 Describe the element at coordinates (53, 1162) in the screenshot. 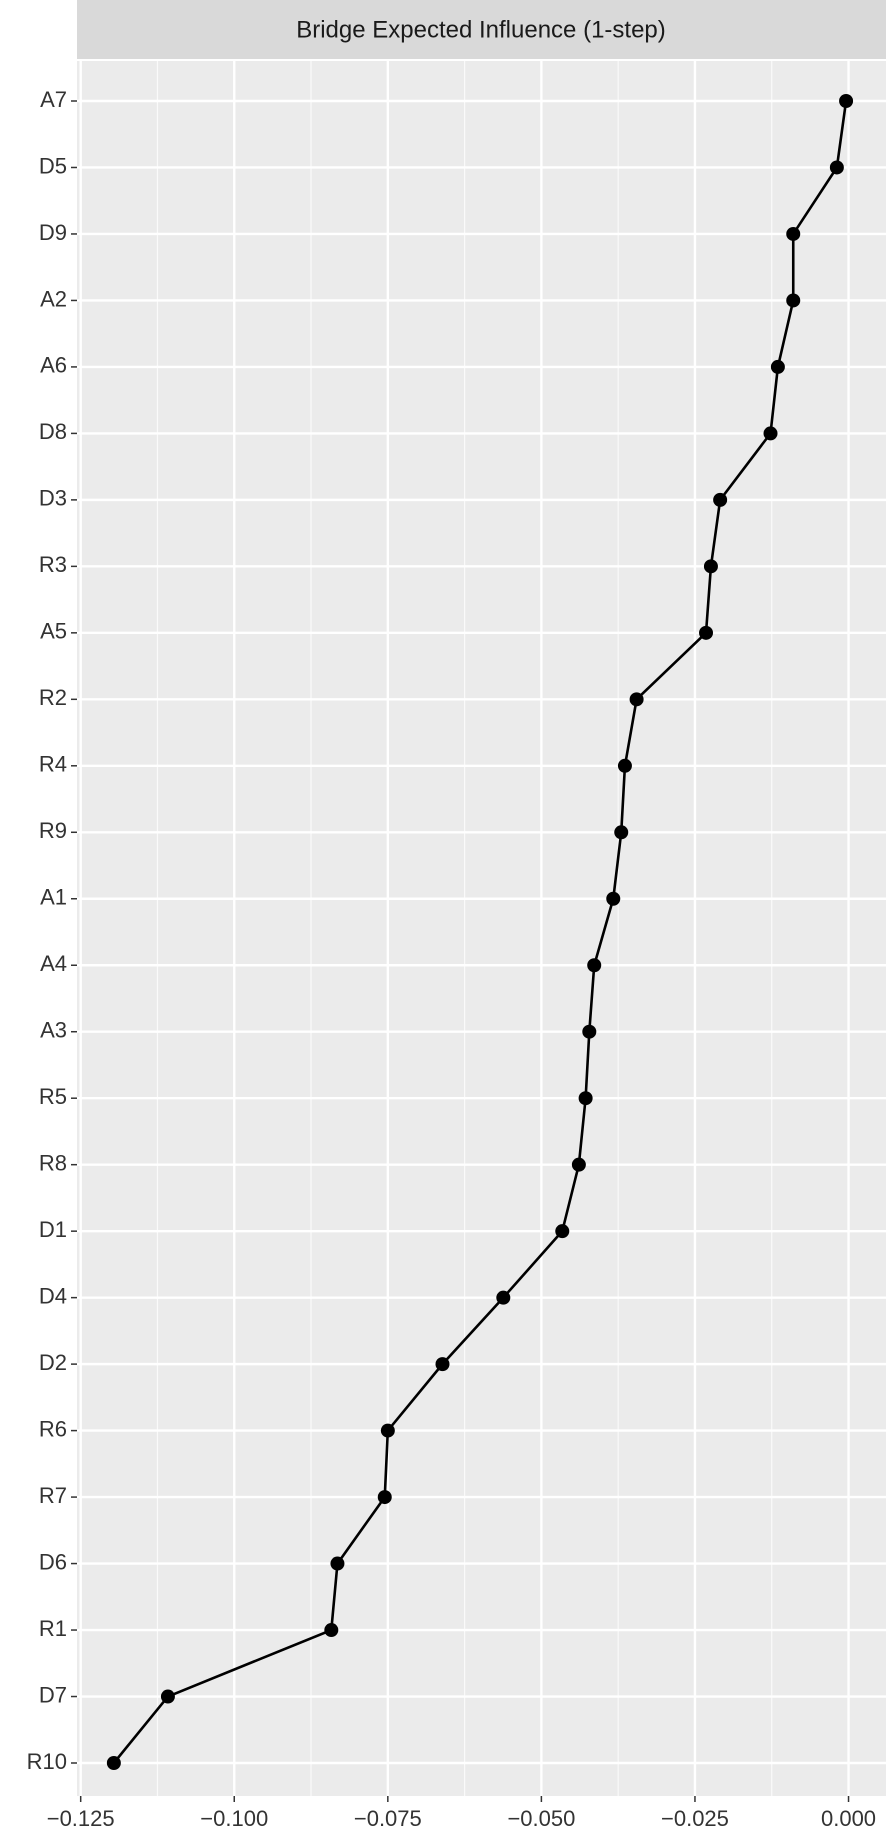

I see `y-tick-label: R8` at that location.